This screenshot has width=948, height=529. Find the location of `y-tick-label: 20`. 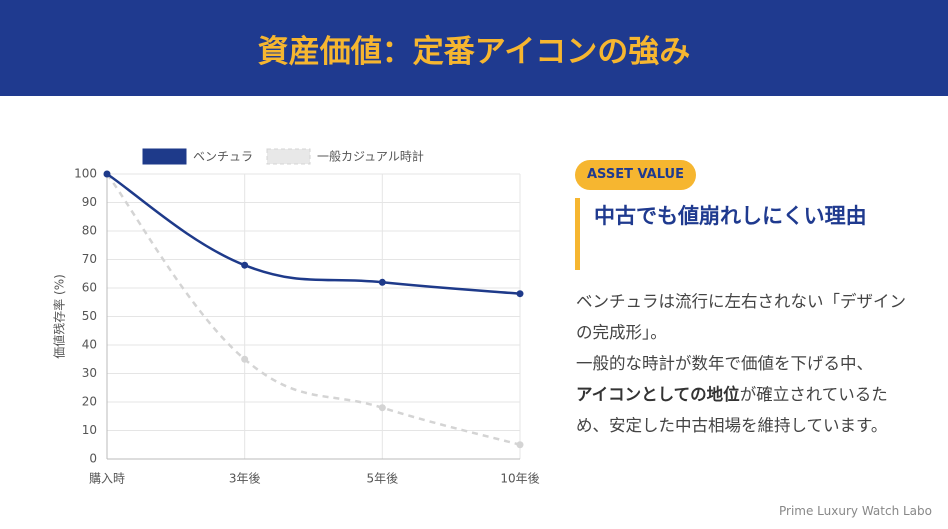

y-tick-label: 20 is located at coordinates (89, 402).